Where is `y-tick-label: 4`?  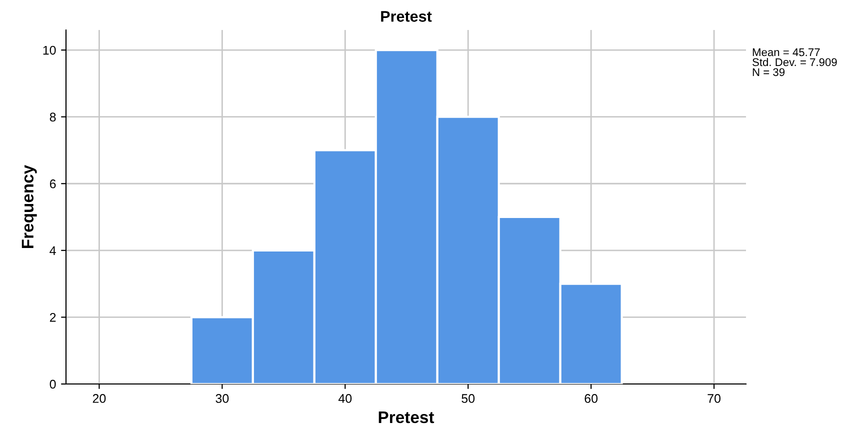 y-tick-label: 4 is located at coordinates (53, 250).